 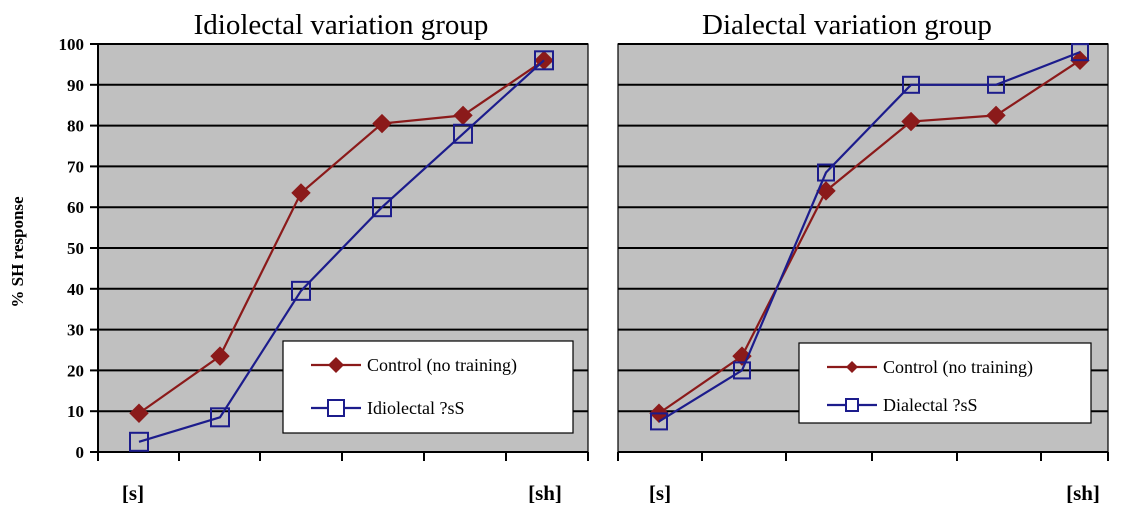 I want to click on legend-label: Idiolectal ?sS, so click(x=415, y=408).